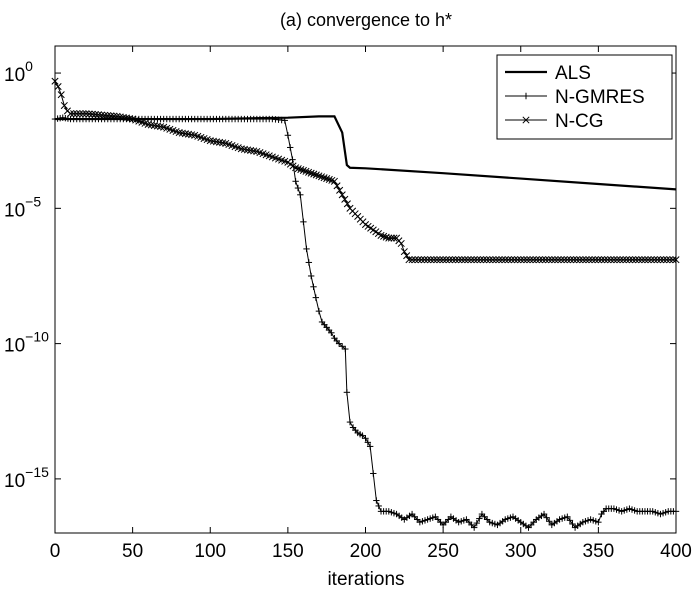 This screenshot has width=697, height=592. I want to click on legend-entry: ALS, so click(548, 73).